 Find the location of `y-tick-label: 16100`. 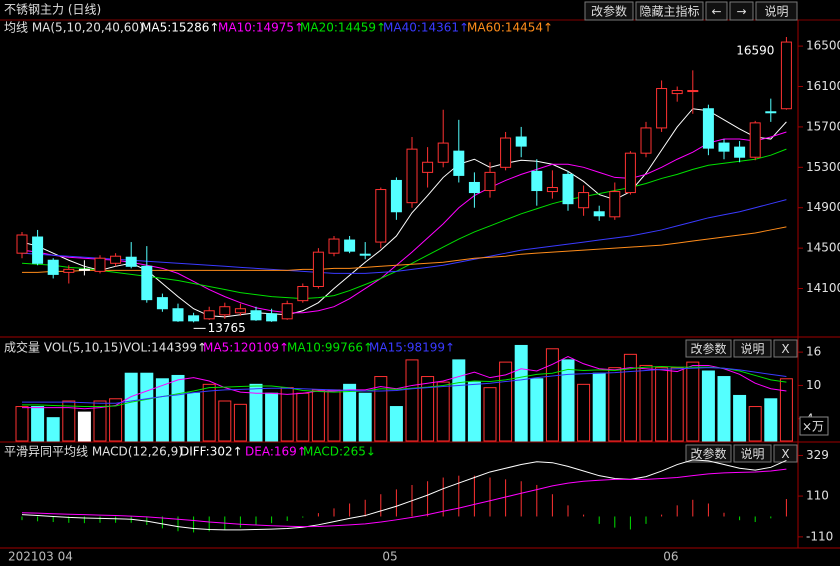

y-tick-label: 16100 is located at coordinates (823, 86).